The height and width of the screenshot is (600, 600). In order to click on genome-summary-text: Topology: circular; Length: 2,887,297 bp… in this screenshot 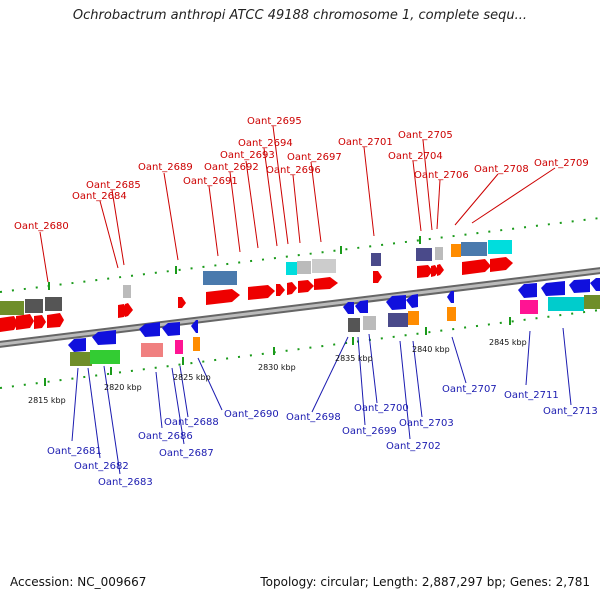, I will do `click(425, 582)`.